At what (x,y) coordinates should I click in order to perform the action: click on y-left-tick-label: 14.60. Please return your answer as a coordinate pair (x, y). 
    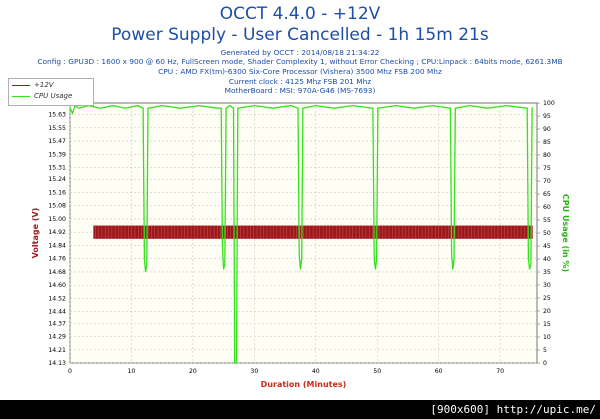
    Looking at the image, I should click on (57, 285).